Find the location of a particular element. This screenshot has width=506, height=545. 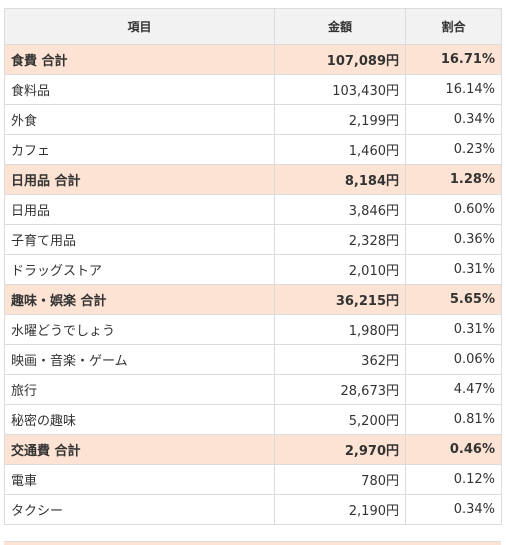

table-row: 日用品 3,846円 0.60% is located at coordinates (253, 209).